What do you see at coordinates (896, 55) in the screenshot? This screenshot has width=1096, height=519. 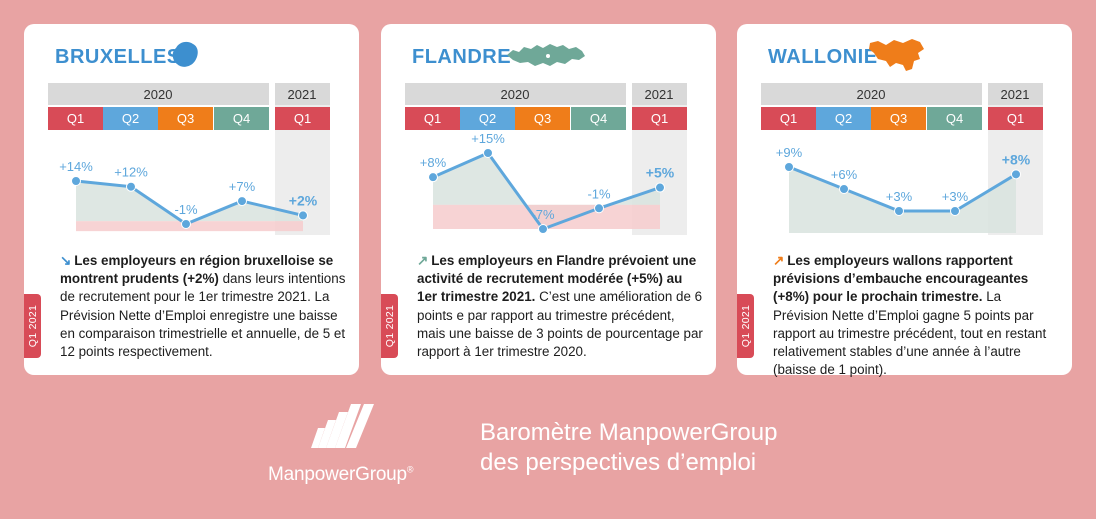 I see `wallonia-map-icon` at bounding box center [896, 55].